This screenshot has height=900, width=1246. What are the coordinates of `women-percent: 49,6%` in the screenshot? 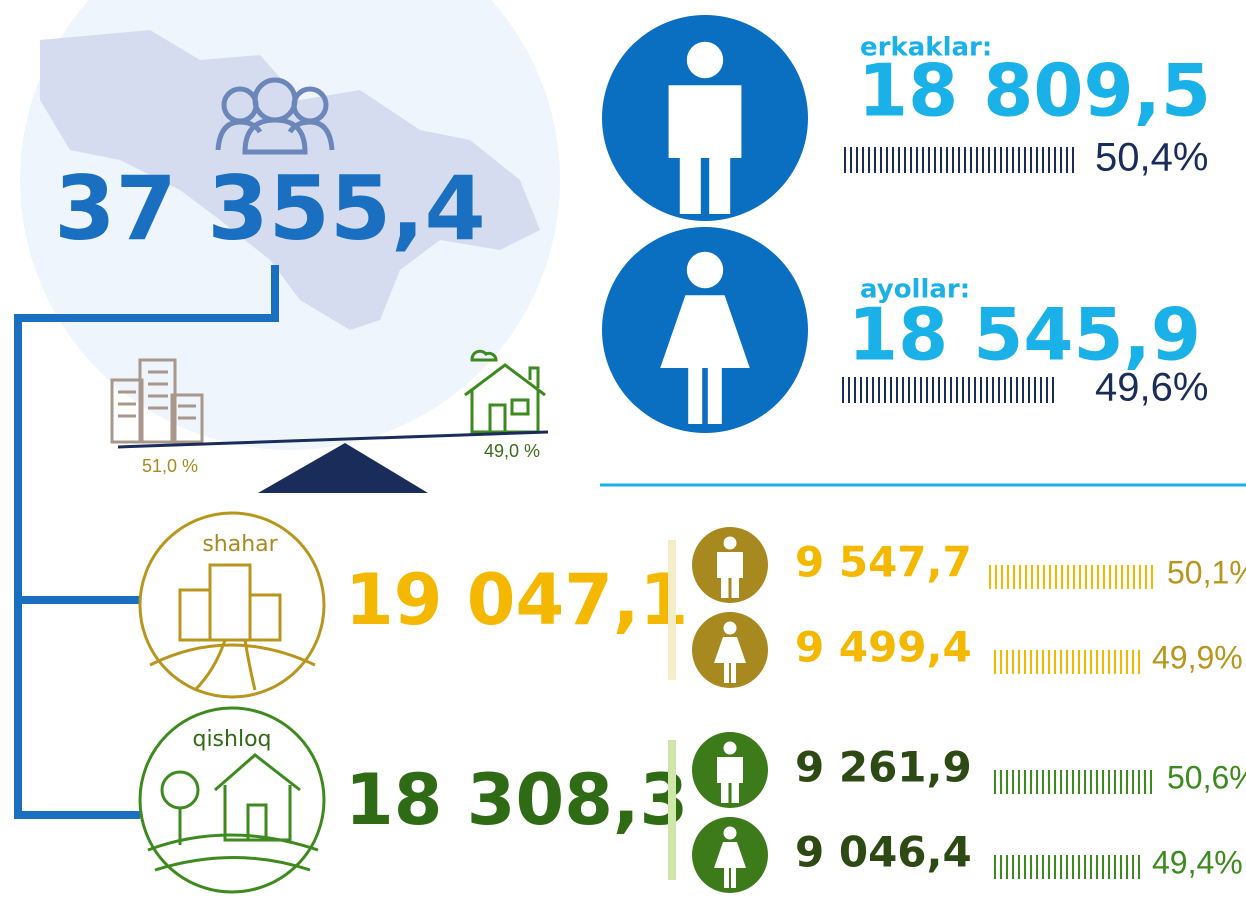 It's located at (1151, 388).